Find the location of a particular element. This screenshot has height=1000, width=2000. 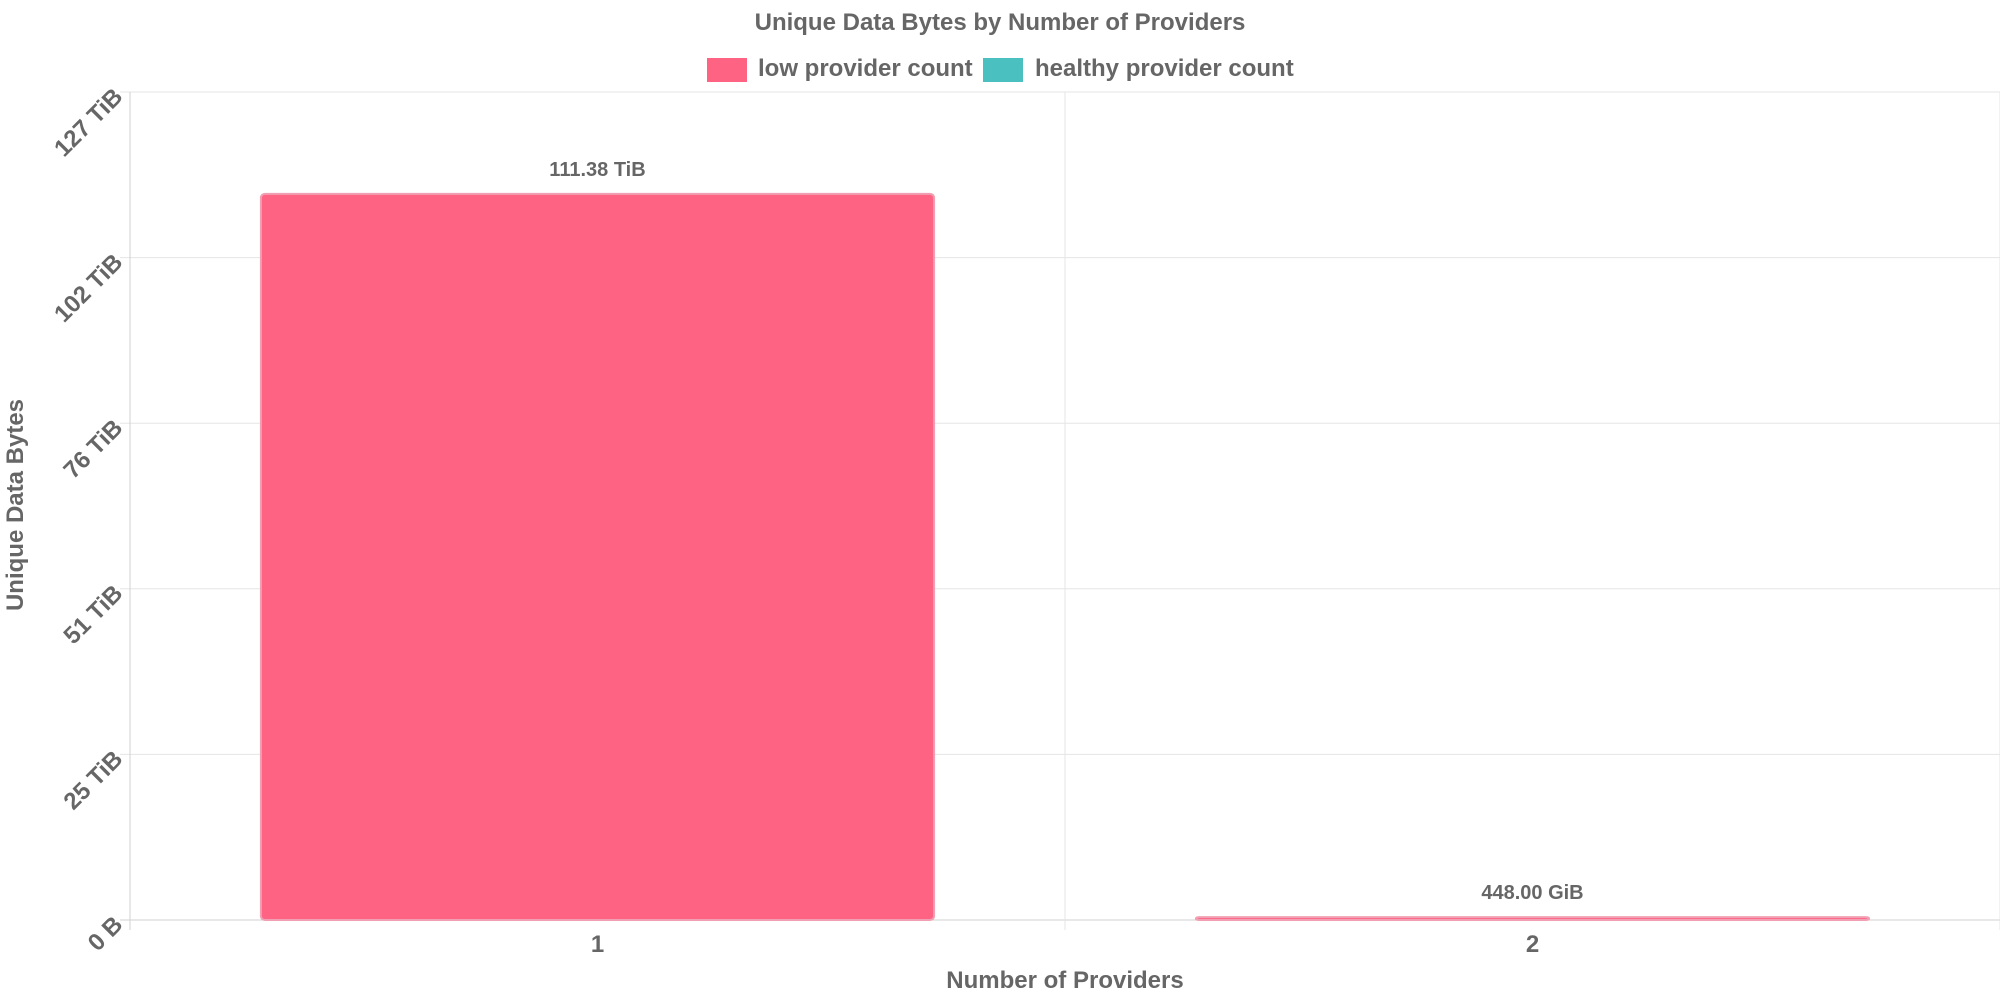

y-tick-label: 76 TiB is located at coordinates (94, 449).